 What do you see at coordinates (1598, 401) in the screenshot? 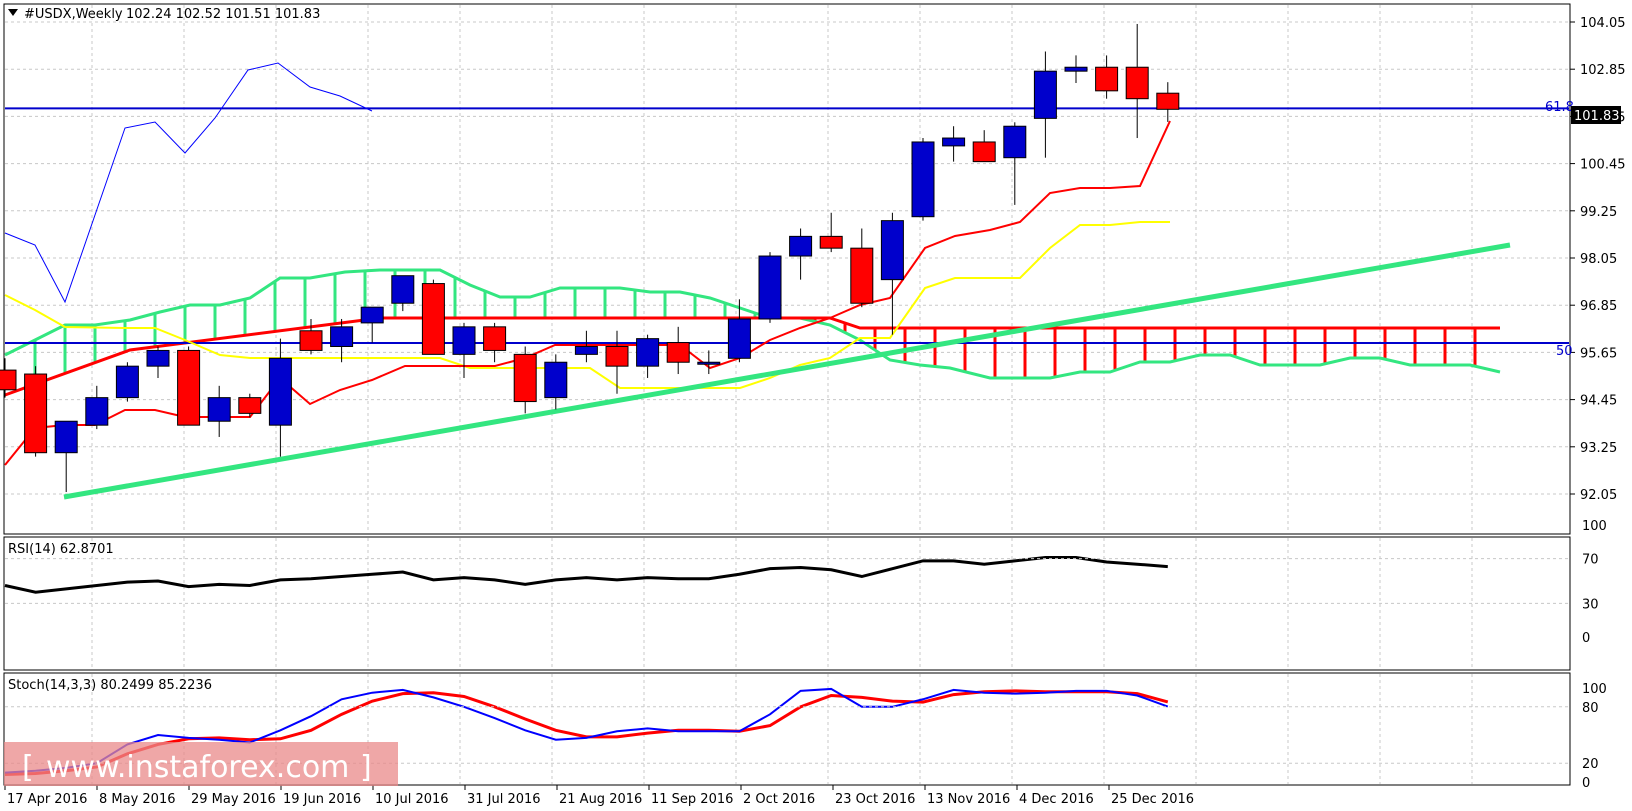
I see `price-axis-label: 94.45` at bounding box center [1598, 401].